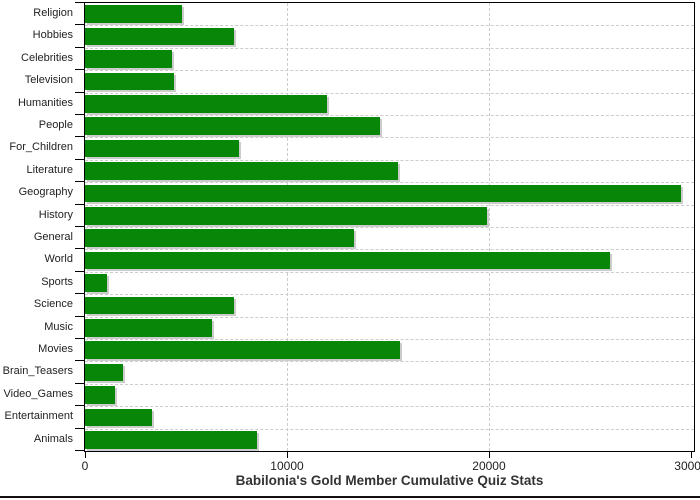 The image size is (700, 500). I want to click on category-label-general: General, so click(53, 237).